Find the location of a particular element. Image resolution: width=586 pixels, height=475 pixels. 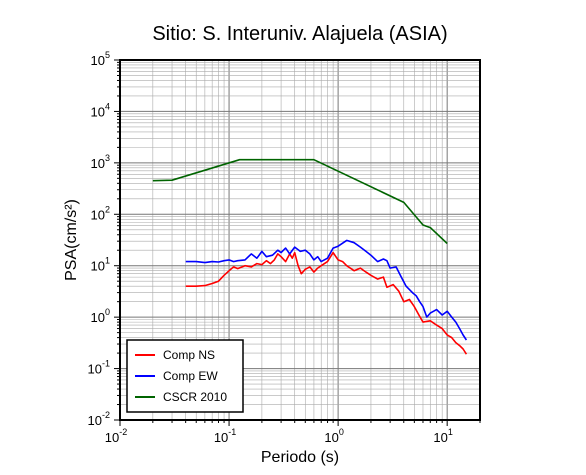

series-line-comp-ew is located at coordinates (326, 290).